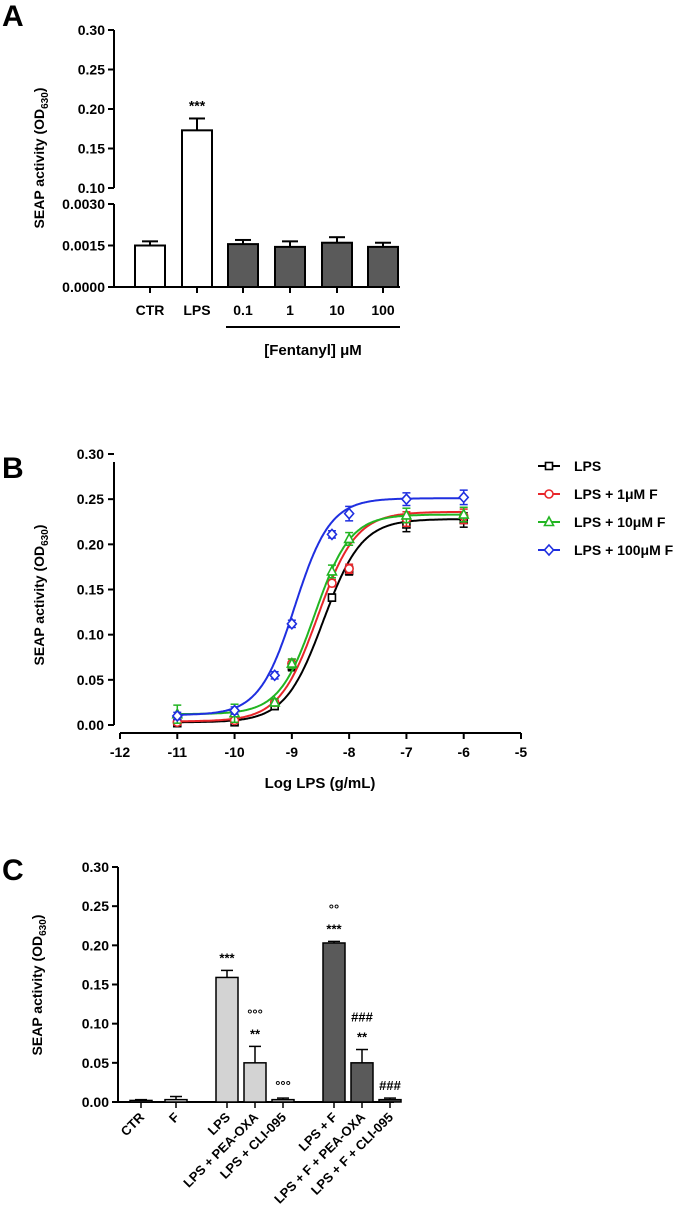 This screenshot has height=1232, width=699. Describe the element at coordinates (521, 752) in the screenshot. I see `x-tick-label: -5` at that location.